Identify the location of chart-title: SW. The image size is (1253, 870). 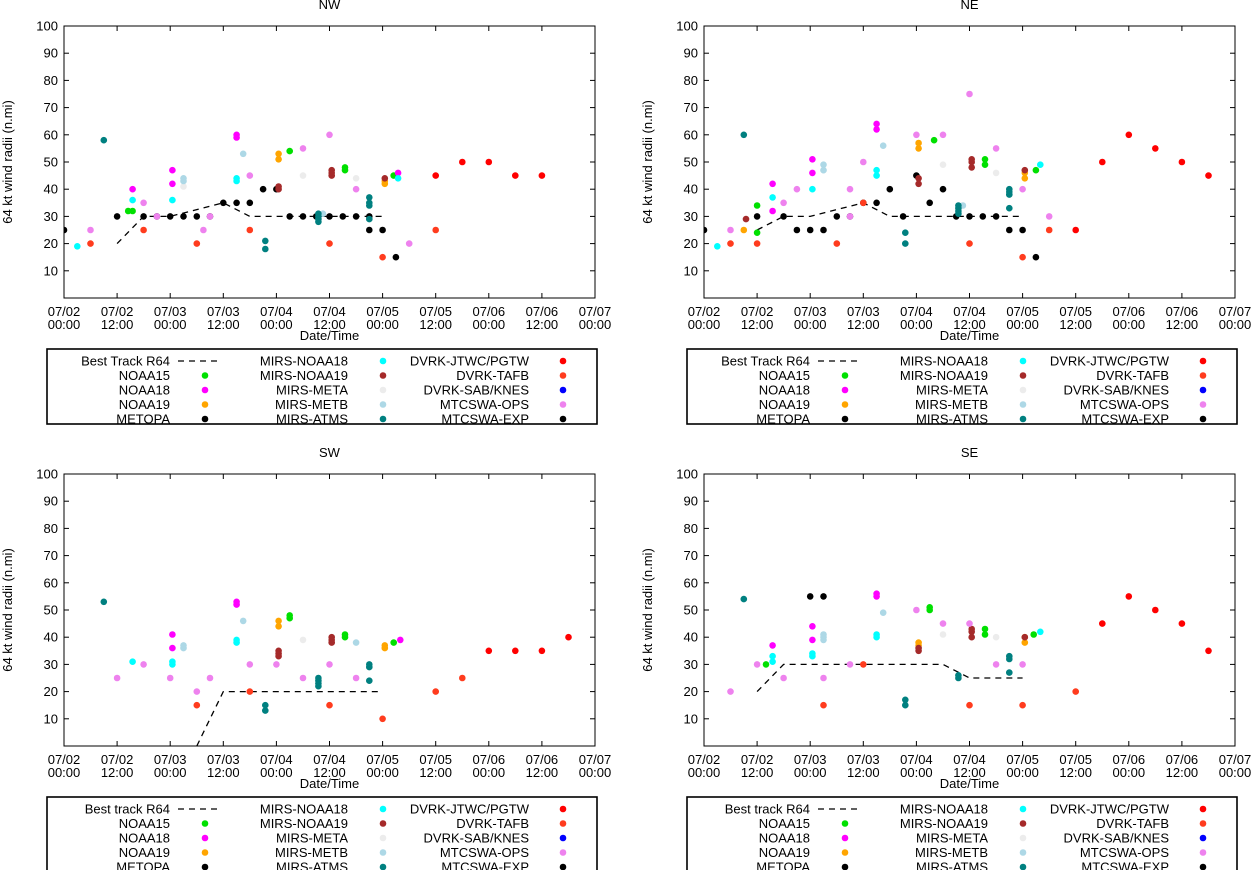
(330, 452).